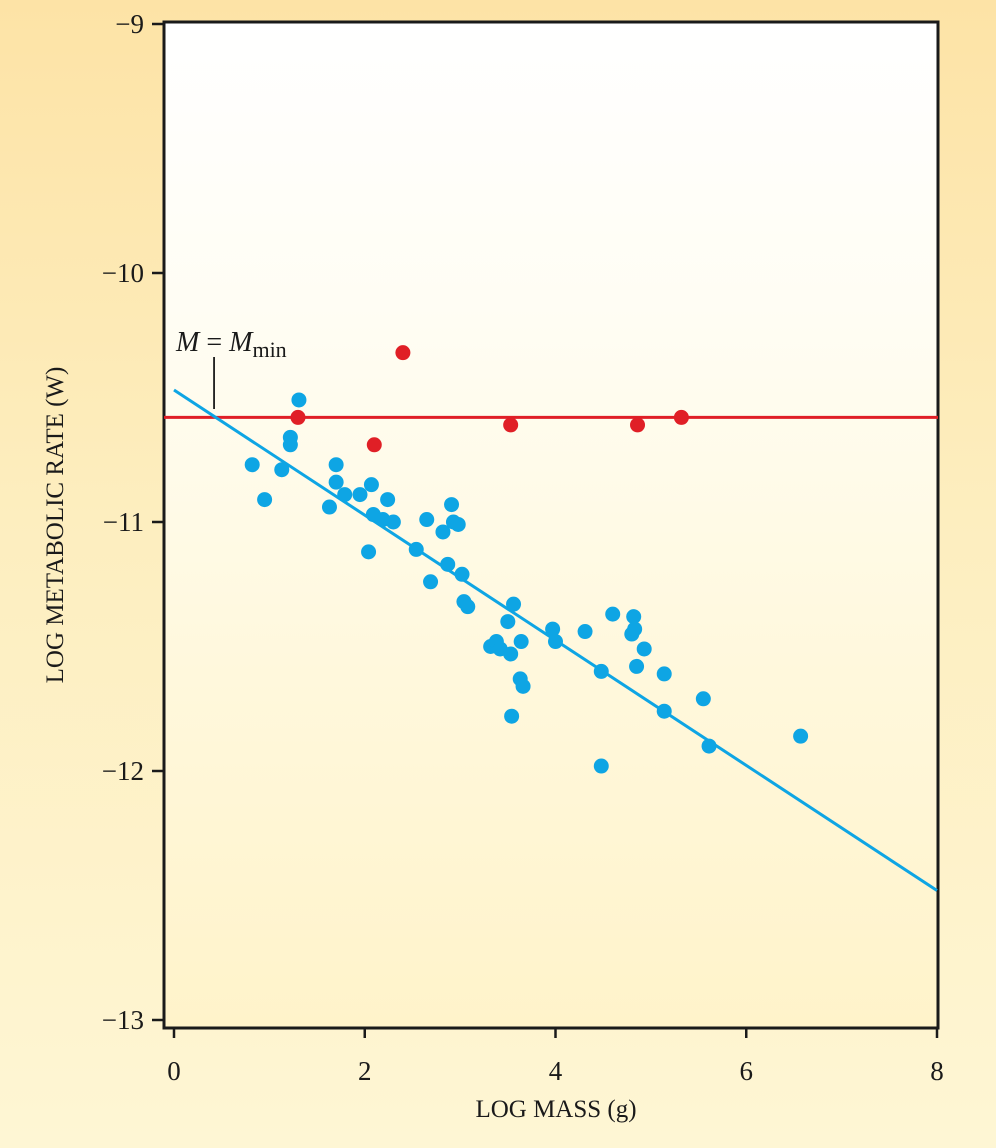  I want to click on x-tick-label-2: 2, so click(365, 1071).